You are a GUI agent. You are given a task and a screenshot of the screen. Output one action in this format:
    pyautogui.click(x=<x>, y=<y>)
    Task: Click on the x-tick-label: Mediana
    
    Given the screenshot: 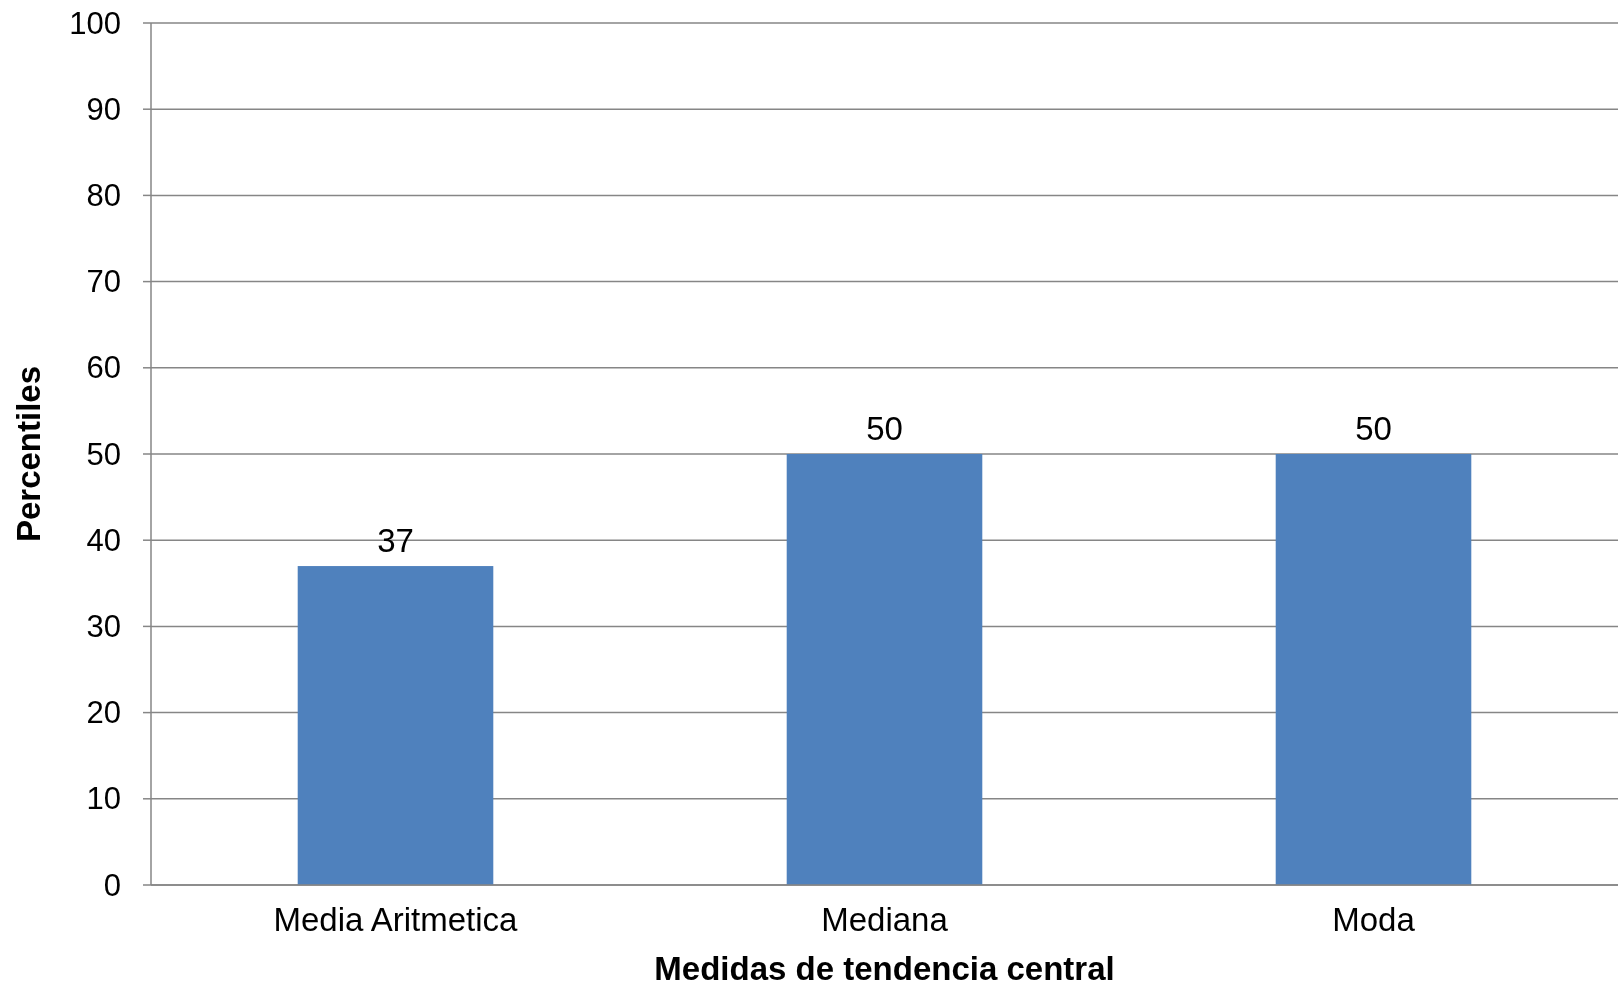 What is the action you would take?
    pyautogui.click(x=885, y=919)
    